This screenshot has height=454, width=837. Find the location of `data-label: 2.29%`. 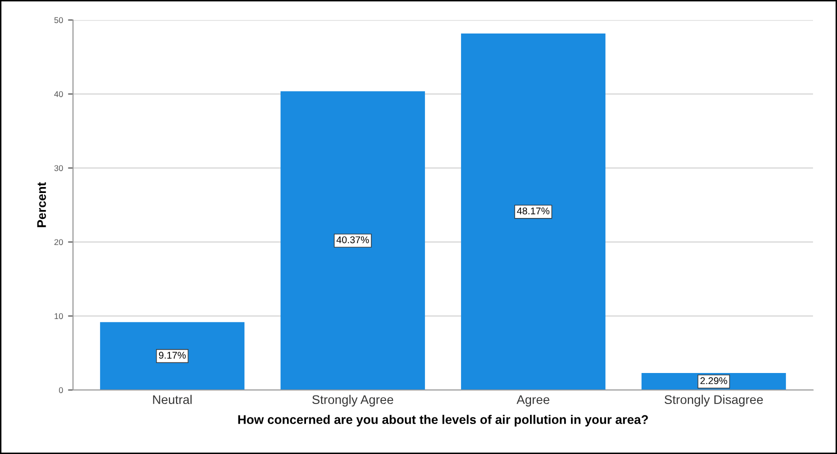

data-label: 2.29% is located at coordinates (714, 380).